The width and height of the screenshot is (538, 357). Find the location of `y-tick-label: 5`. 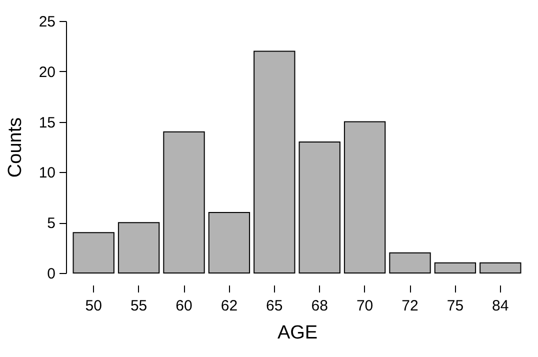

y-tick-label: 5 is located at coordinates (51, 223).